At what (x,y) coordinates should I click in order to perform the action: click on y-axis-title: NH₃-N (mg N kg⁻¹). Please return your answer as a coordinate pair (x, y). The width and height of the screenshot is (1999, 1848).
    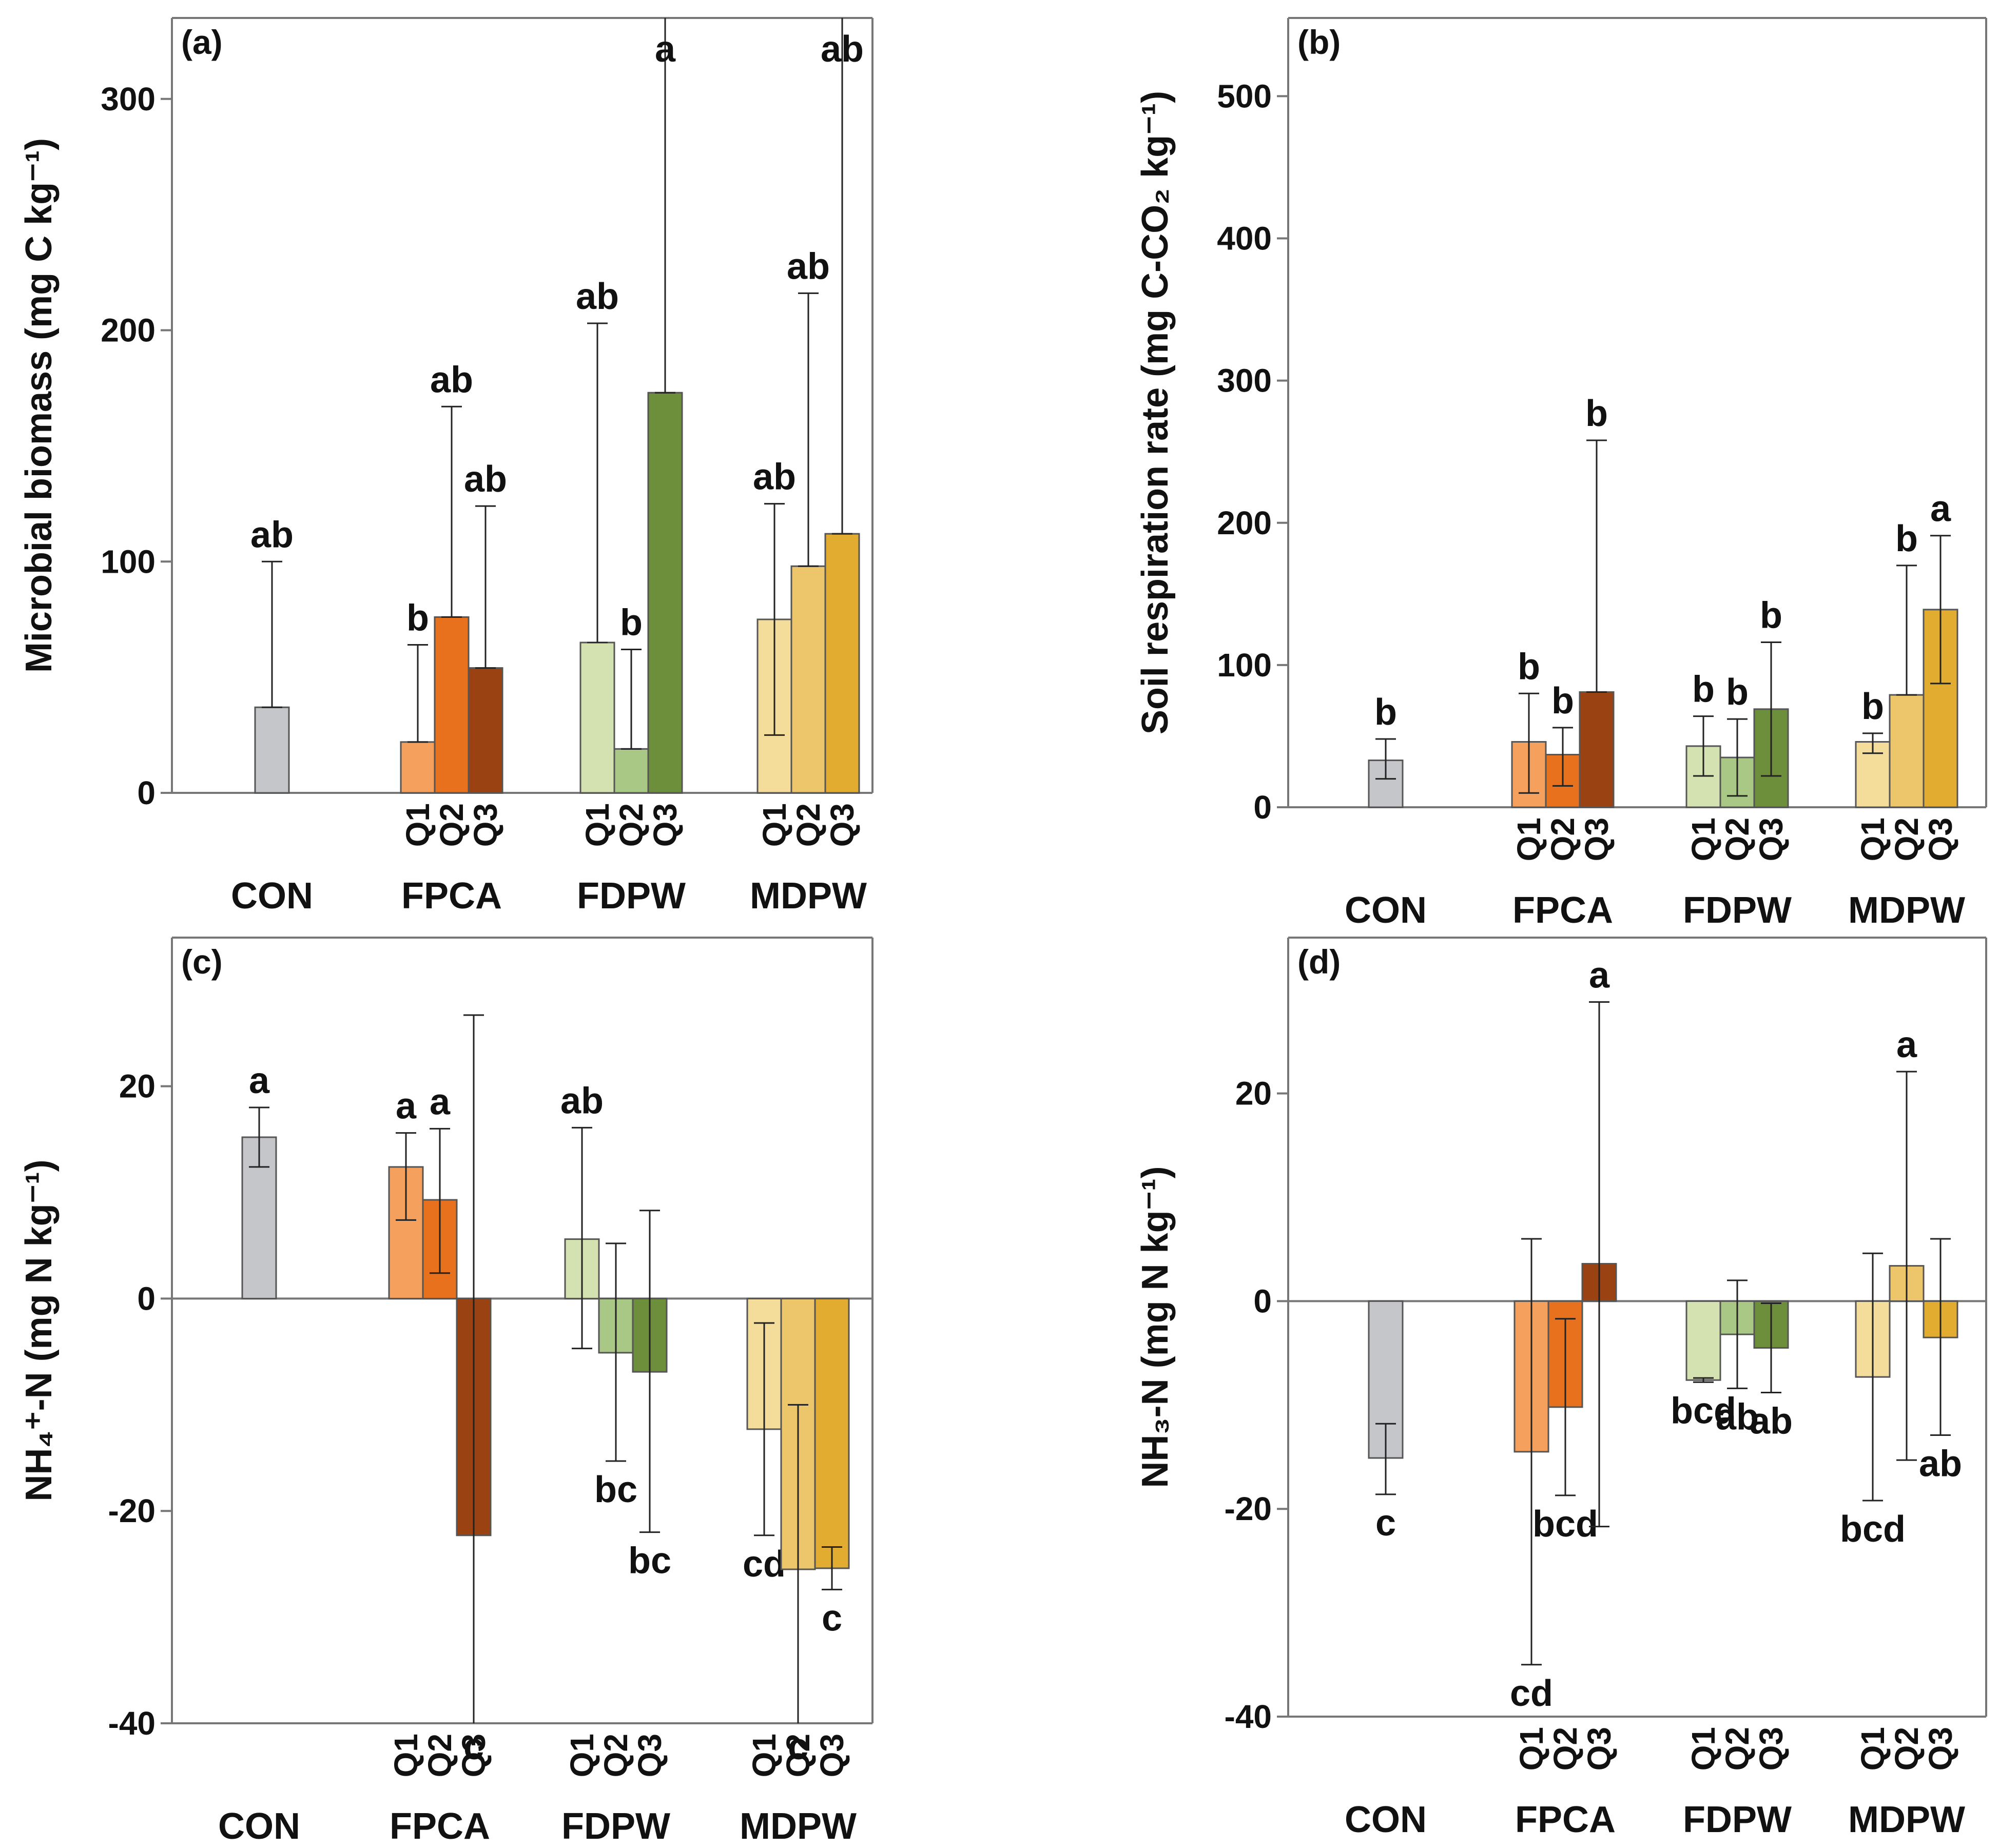
    Looking at the image, I should click on (1155, 1327).